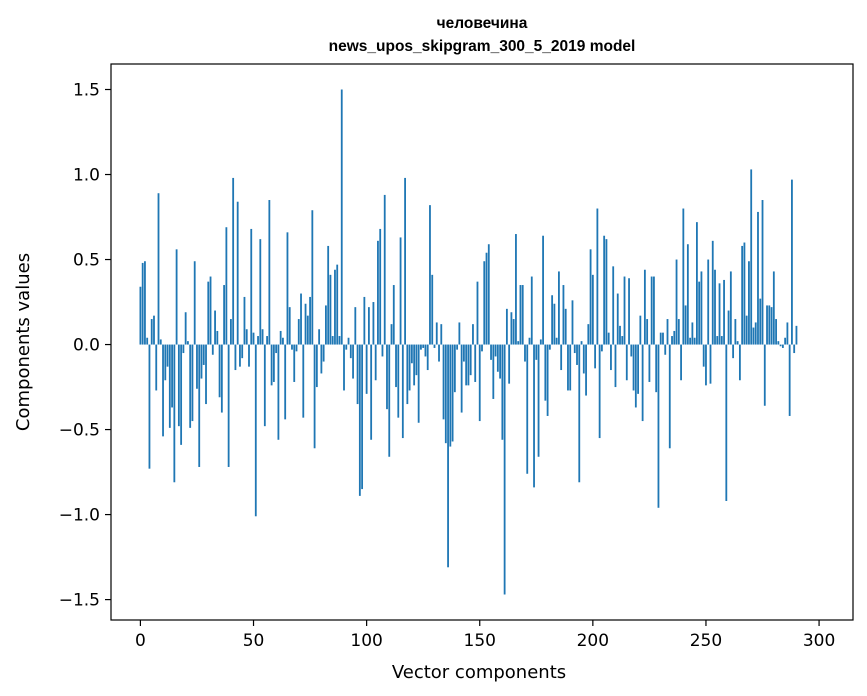 Image resolution: width=867 pixels, height=696 pixels. What do you see at coordinates (86, 261) in the screenshot?
I see `y-tick-label: 0.5` at bounding box center [86, 261].